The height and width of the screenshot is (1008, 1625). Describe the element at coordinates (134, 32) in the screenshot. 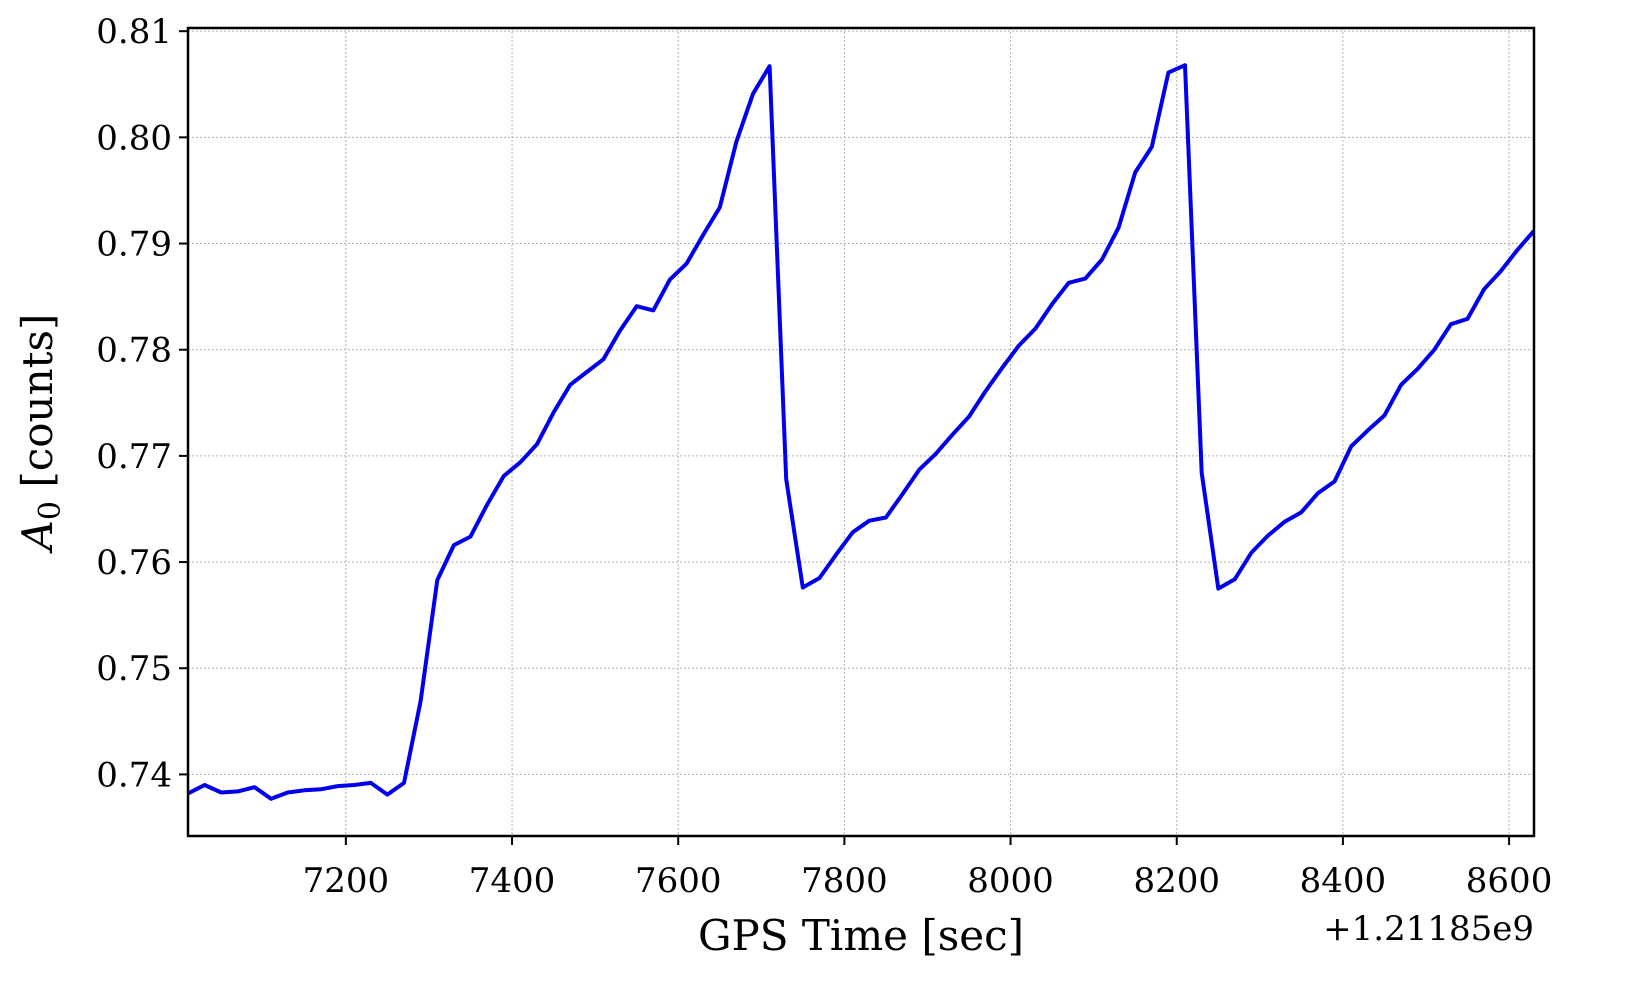

I see `y-tick-label: 0.81` at that location.